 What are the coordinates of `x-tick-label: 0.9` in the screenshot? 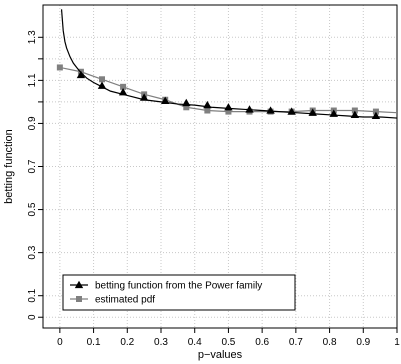 It's located at (363, 342).